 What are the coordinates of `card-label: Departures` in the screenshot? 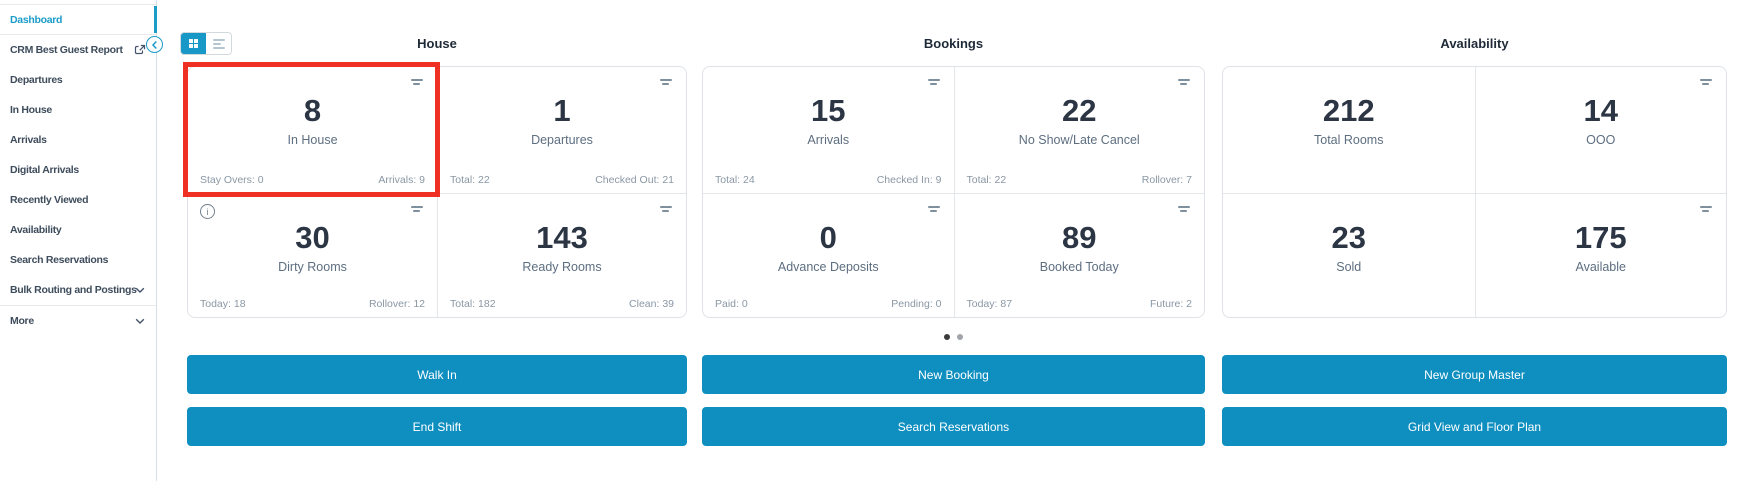 It's located at (562, 140).